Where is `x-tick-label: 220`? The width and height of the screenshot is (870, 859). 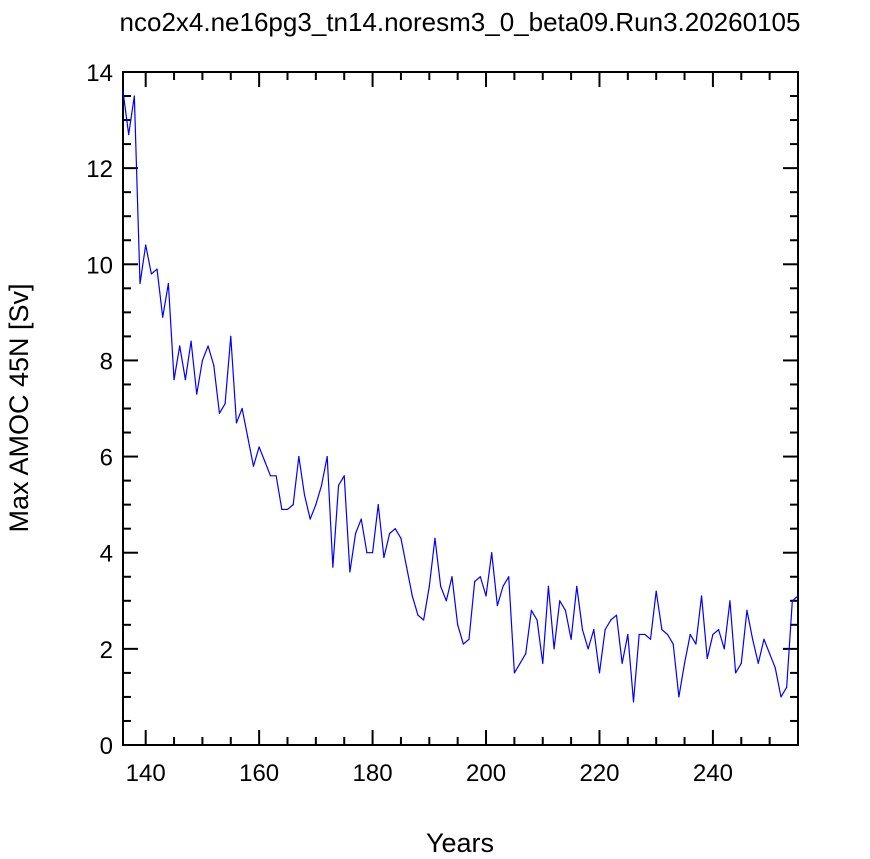
x-tick-label: 220 is located at coordinates (599, 773).